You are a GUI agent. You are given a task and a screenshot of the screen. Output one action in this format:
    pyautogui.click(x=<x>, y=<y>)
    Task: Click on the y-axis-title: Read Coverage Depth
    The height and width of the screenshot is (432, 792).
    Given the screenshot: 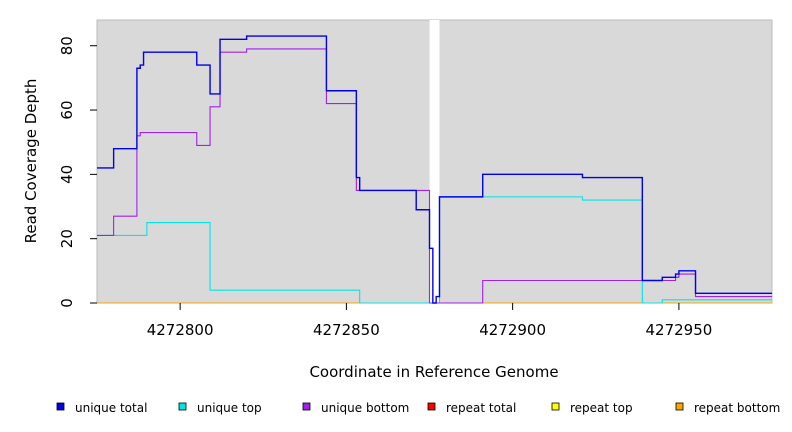 What is the action you would take?
    pyautogui.click(x=31, y=161)
    